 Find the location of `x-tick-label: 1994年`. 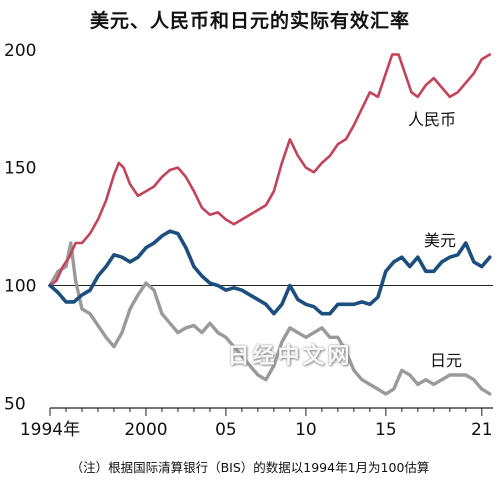

x-tick-label: 1994年 is located at coordinates (50, 430).